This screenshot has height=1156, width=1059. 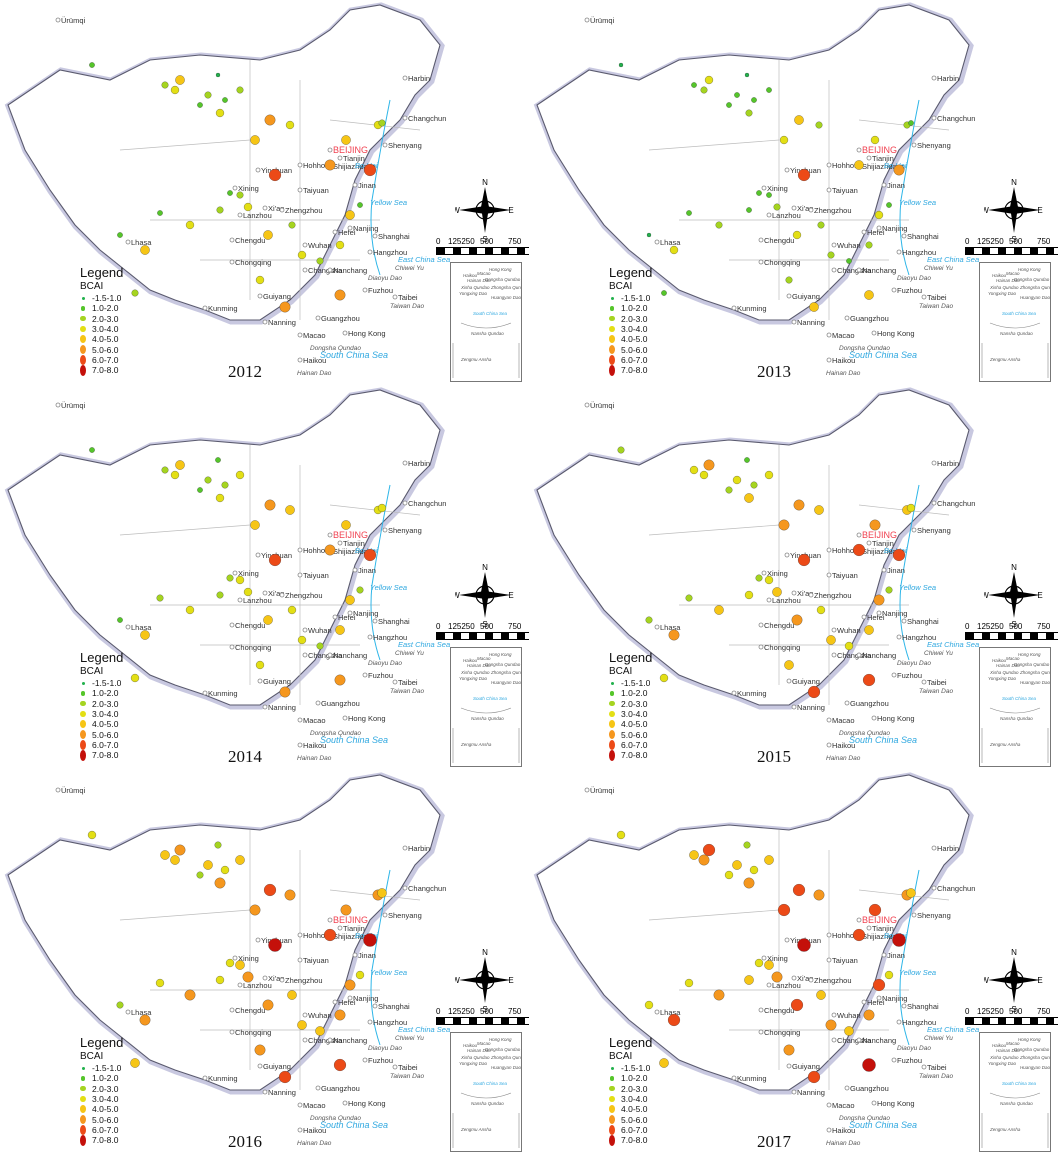 What do you see at coordinates (631, 657) in the screenshot?
I see `legend-title: Legend` at bounding box center [631, 657].